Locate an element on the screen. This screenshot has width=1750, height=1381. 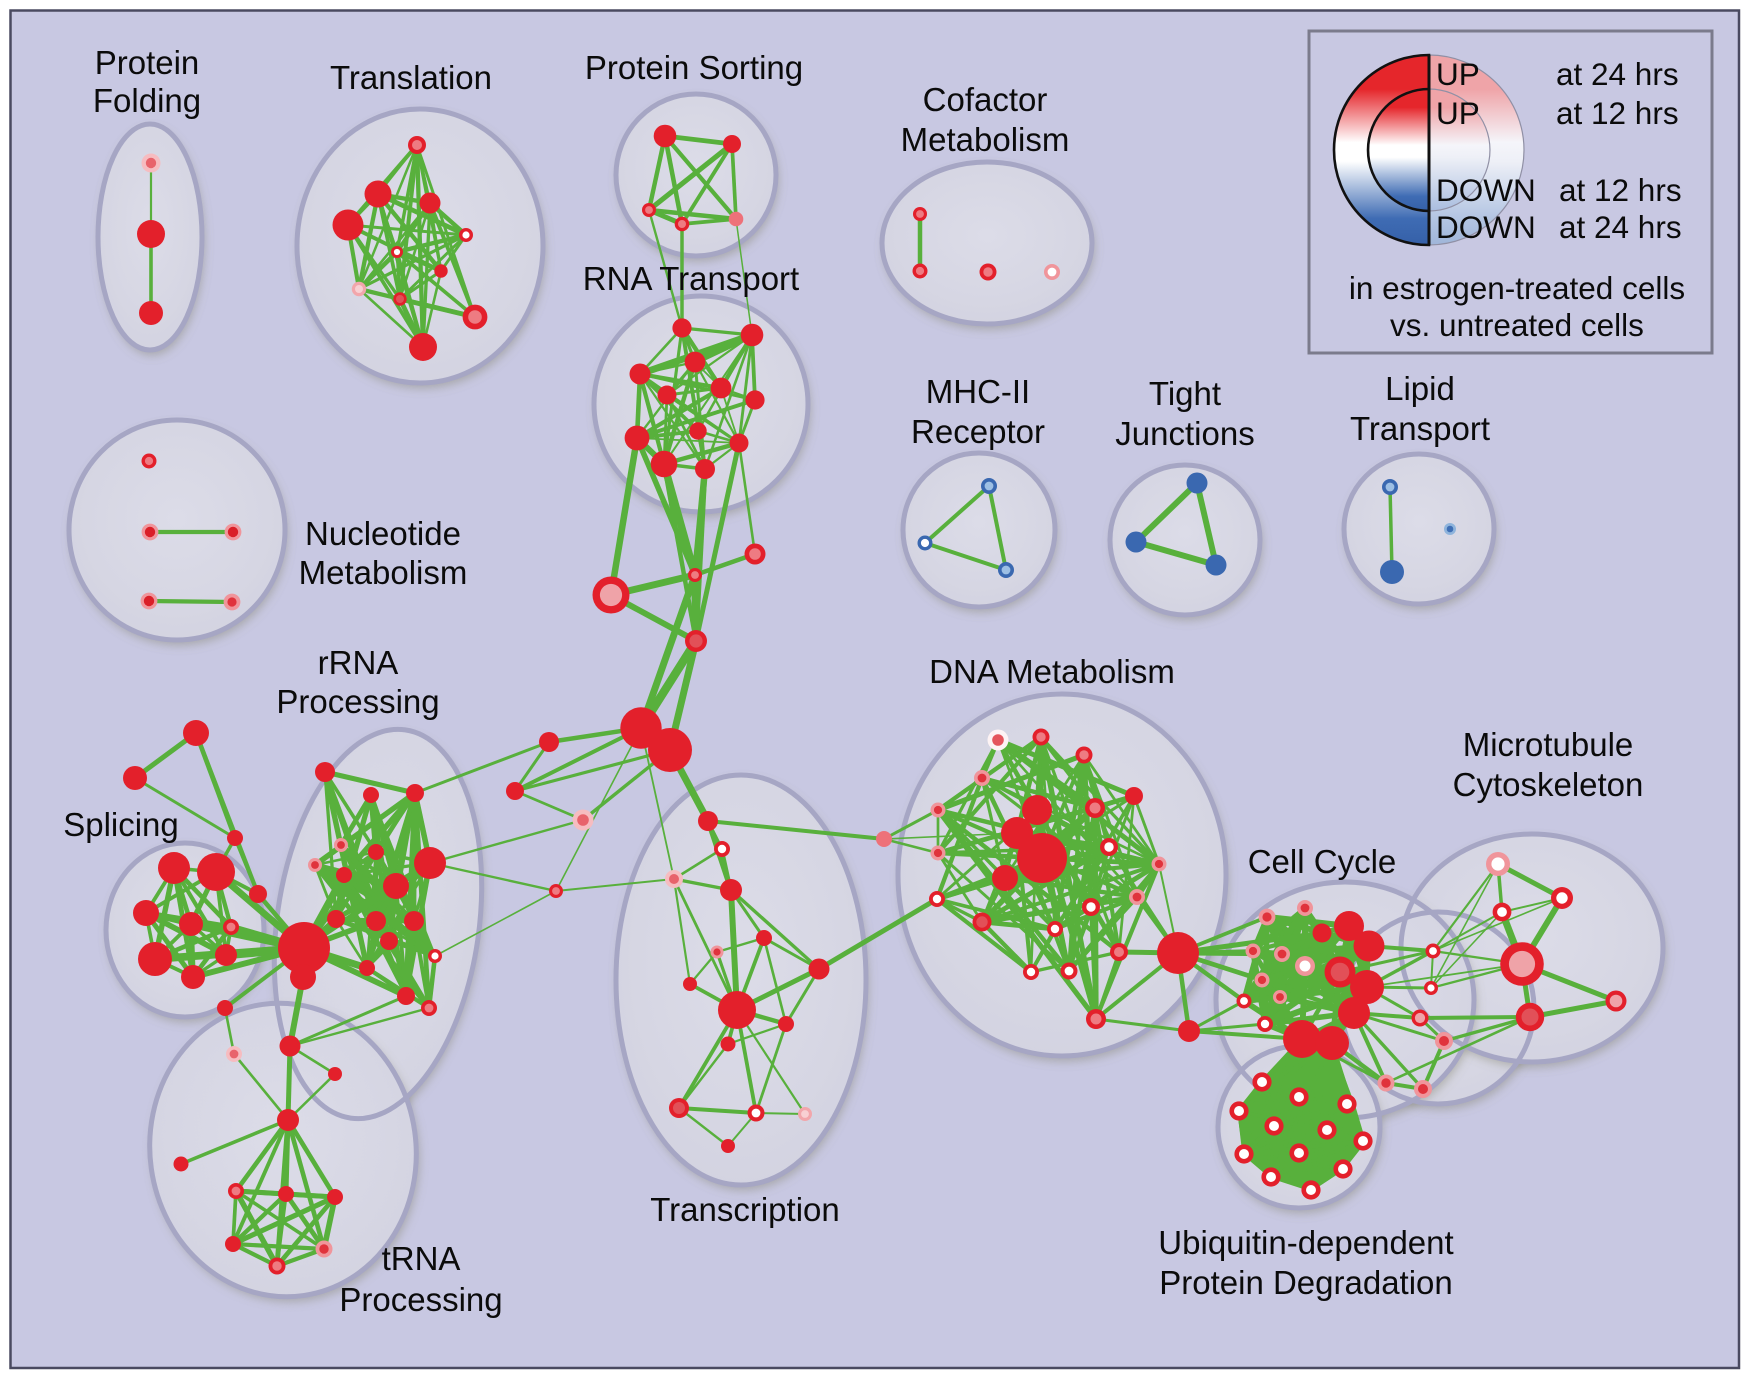
svg-text: Ubiquitin-dependent is located at coordinates (1305, 1242).